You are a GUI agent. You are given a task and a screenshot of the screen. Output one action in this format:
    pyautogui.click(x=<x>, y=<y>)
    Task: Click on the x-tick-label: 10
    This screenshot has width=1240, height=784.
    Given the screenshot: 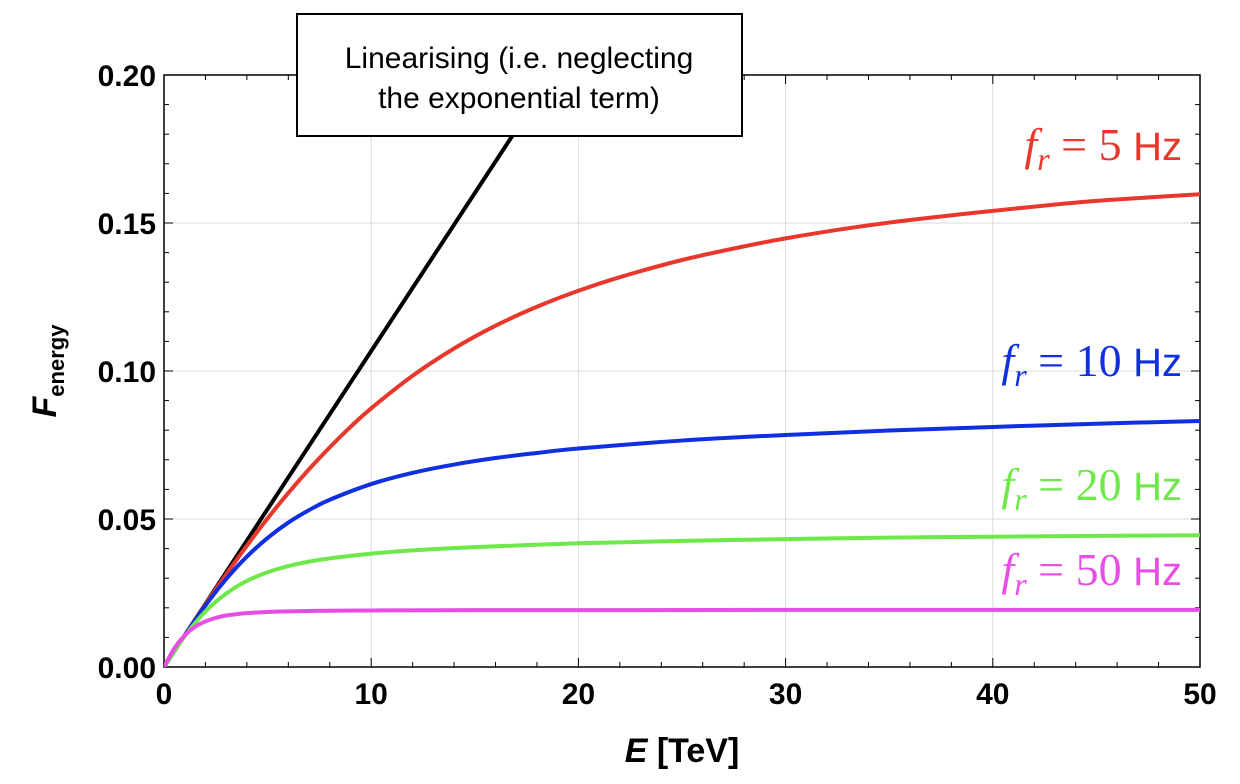 What is the action you would take?
    pyautogui.click(x=371, y=694)
    